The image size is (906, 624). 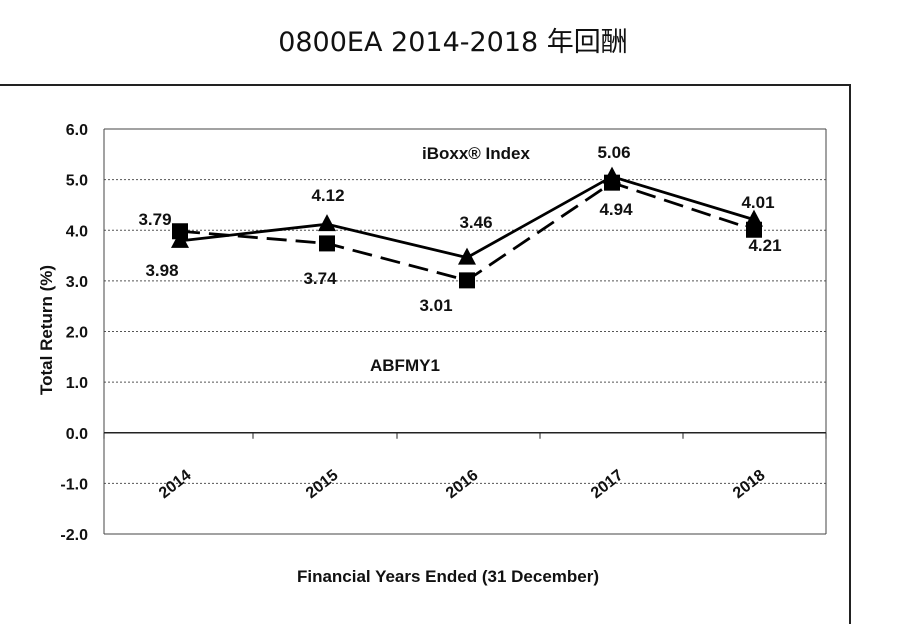 What do you see at coordinates (74, 484) in the screenshot?
I see `y-tick-label: -1.0` at bounding box center [74, 484].